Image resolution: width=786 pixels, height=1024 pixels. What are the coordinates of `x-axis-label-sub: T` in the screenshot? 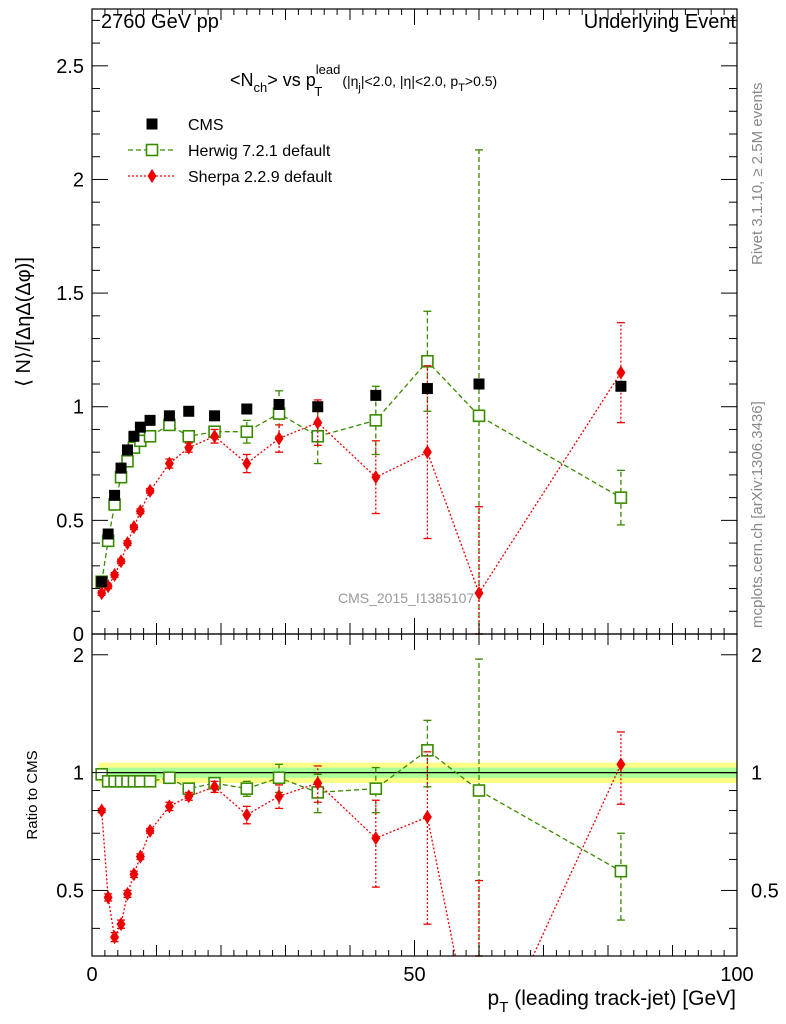 It's located at (503, 1007).